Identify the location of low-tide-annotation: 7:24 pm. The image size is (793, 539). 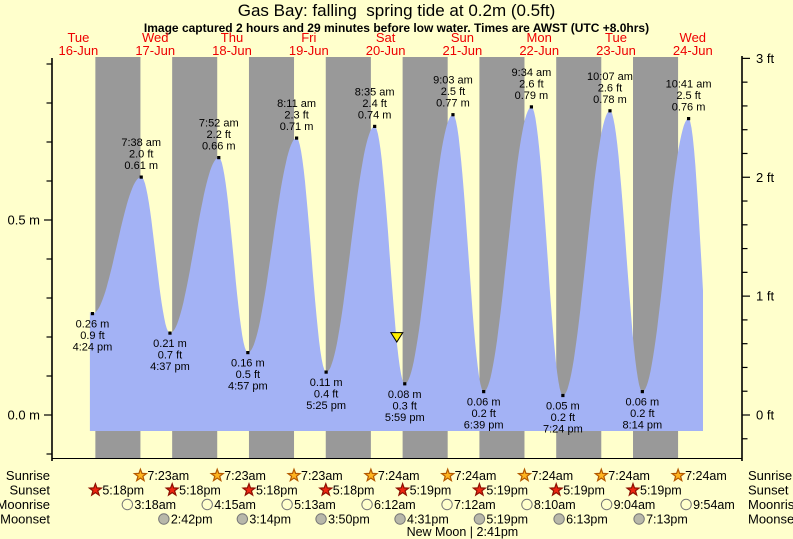
(563, 430).